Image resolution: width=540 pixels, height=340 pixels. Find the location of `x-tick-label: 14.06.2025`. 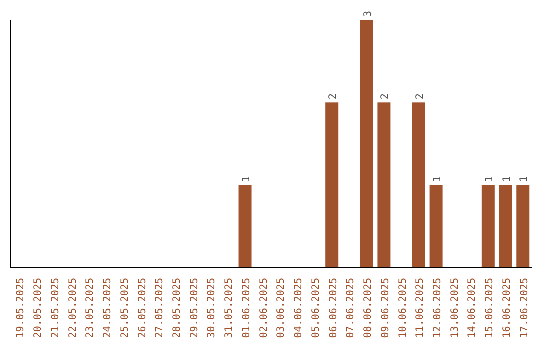

x-tick-label: 14.06.2025 is located at coordinates (472, 308).